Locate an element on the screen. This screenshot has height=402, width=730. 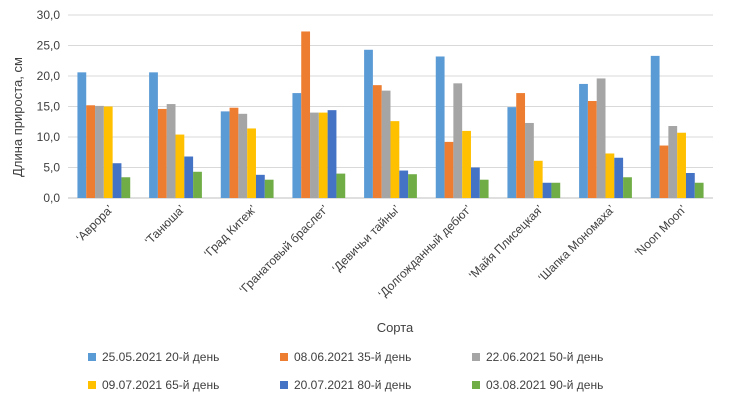
legend-label: 20.07.2021 80-й день is located at coordinates (353, 385).